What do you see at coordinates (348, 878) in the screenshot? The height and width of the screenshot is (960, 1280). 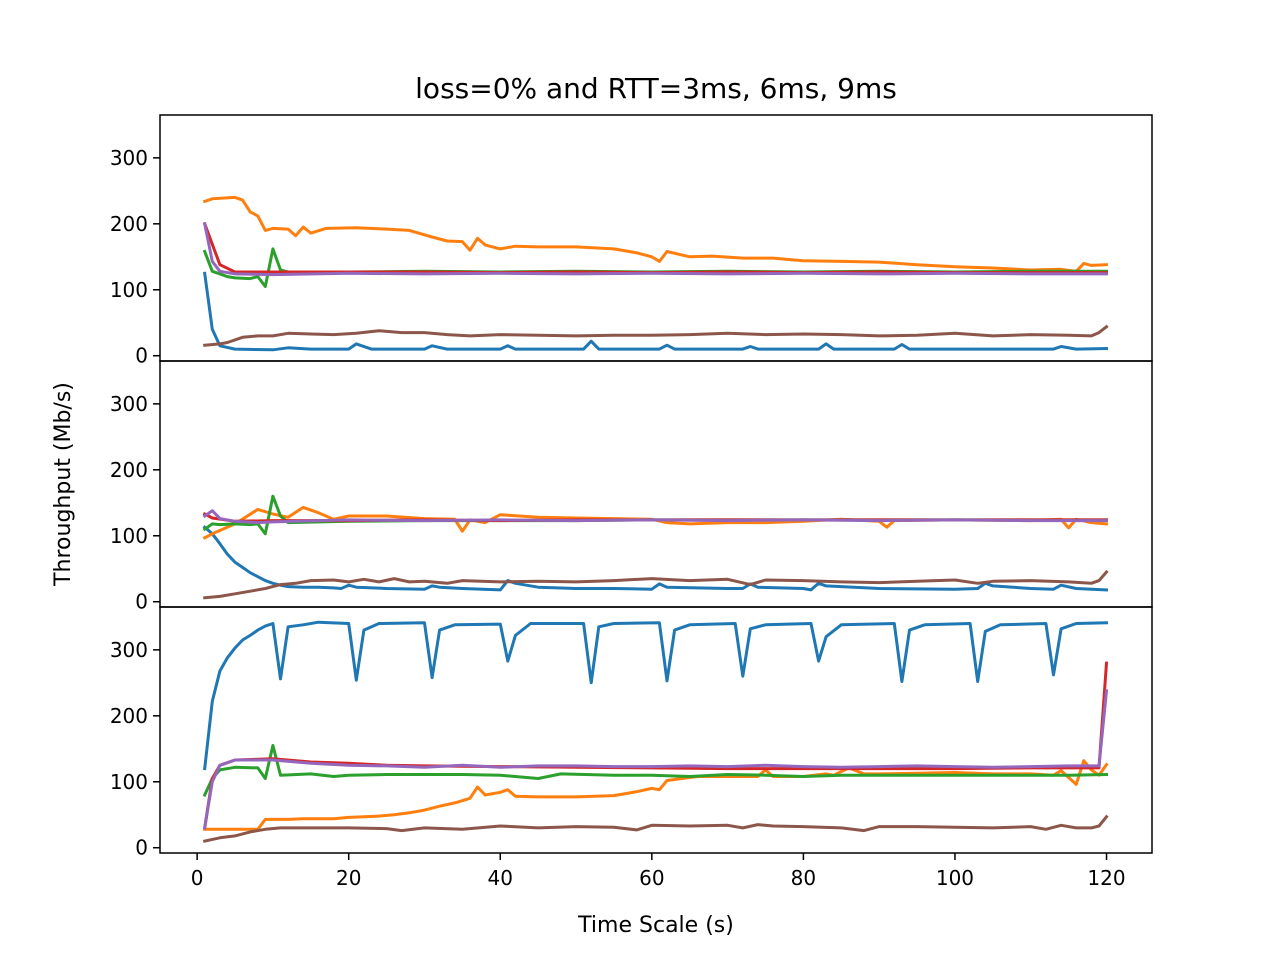 I see `x-tick-label: 20` at bounding box center [348, 878].